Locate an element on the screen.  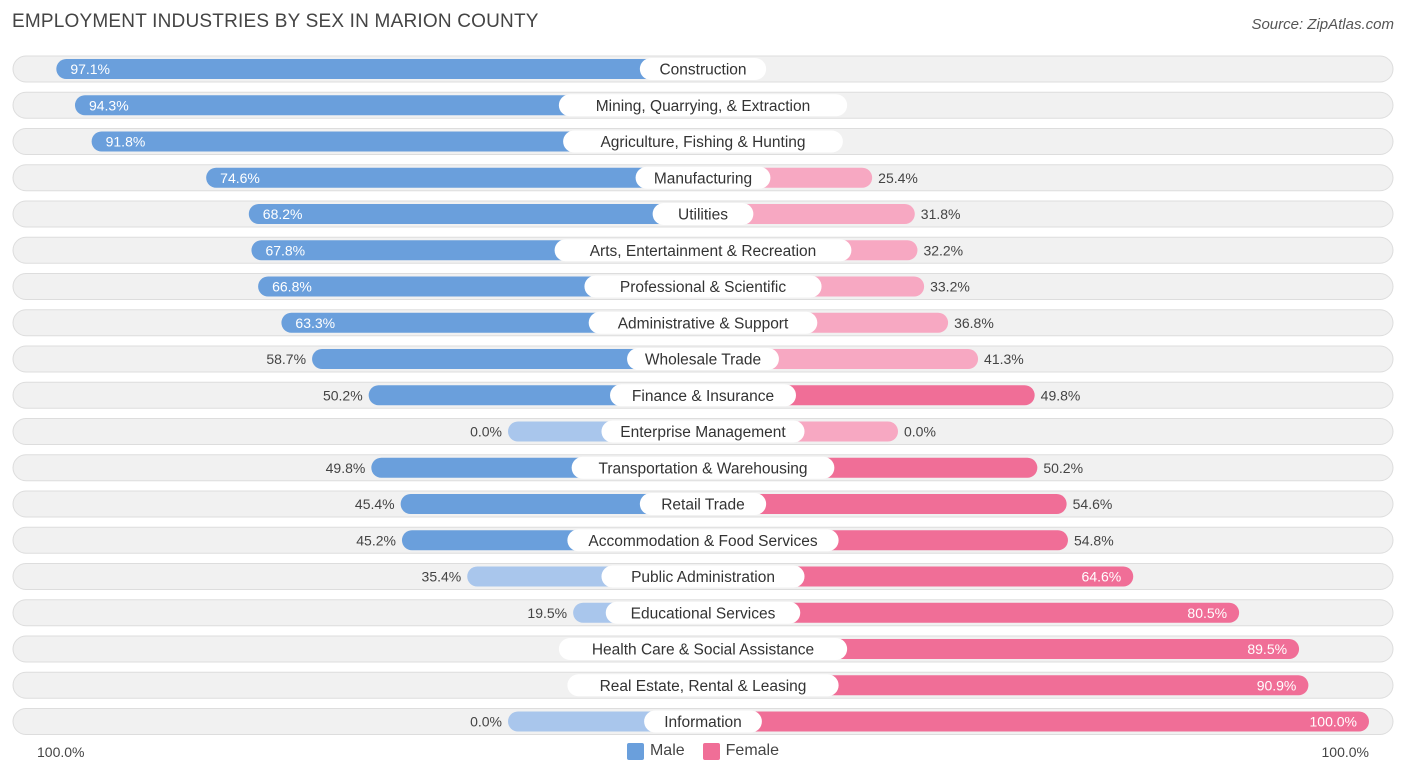
value-label-female: 41.3% is located at coordinates (1004, 359).